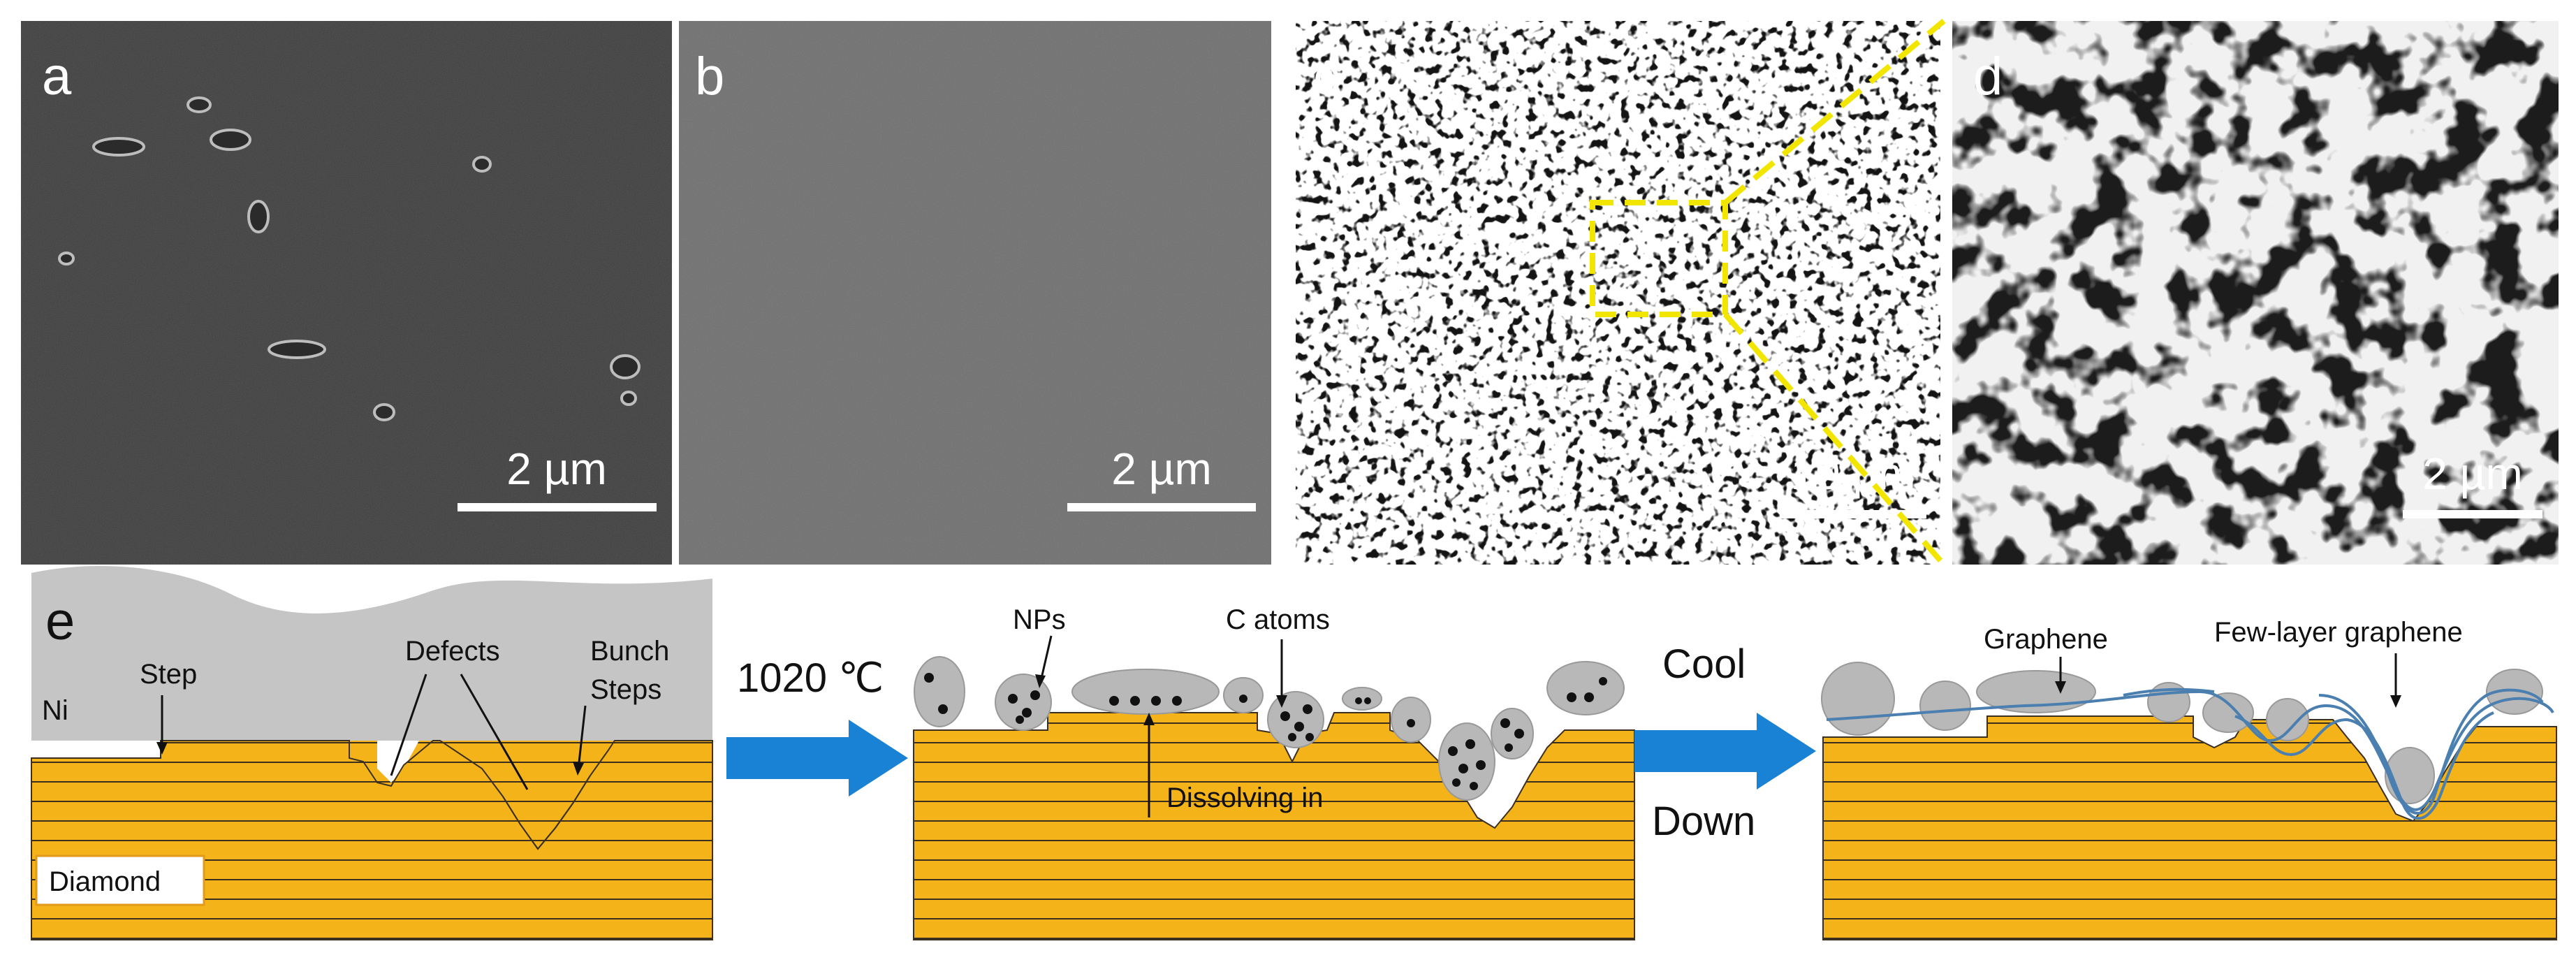 This screenshot has height=967, width=2576. I want to click on stage2: NPs C atoms Dissolving in, so click(1274, 772).